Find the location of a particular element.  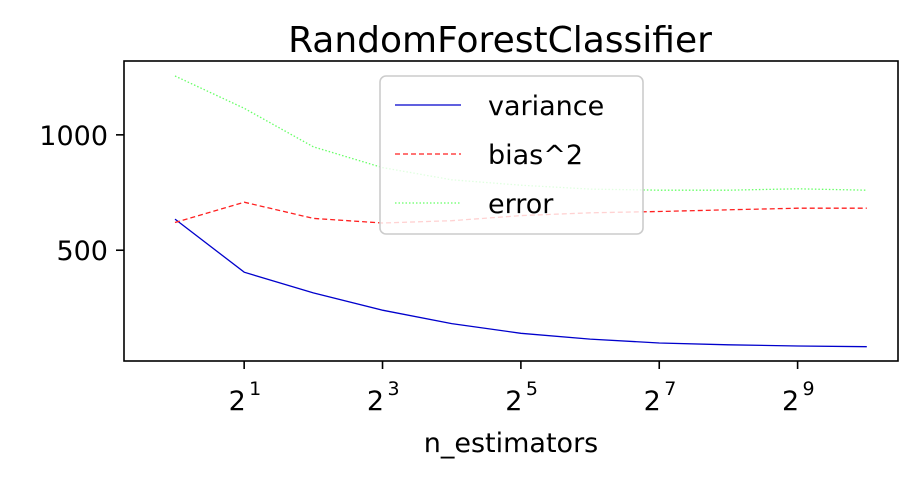

legend-label-variance: variance is located at coordinates (546, 106).